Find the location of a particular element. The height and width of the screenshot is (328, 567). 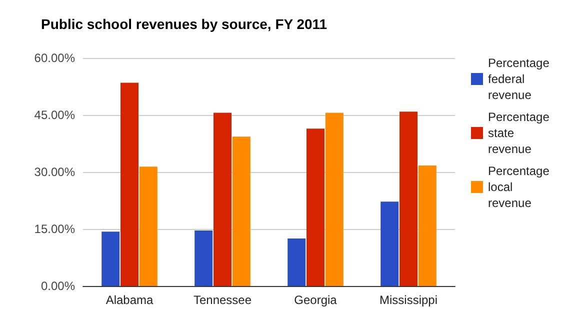

y-tick-label: 60.00% is located at coordinates (55, 58).